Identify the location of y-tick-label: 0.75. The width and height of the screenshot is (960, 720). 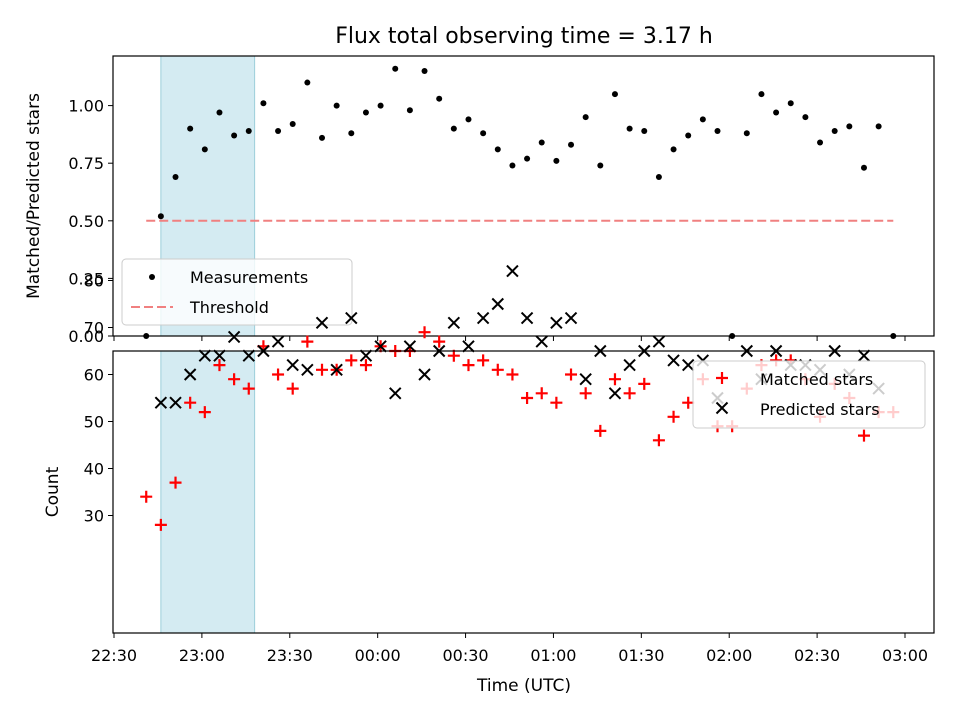
(86, 163).